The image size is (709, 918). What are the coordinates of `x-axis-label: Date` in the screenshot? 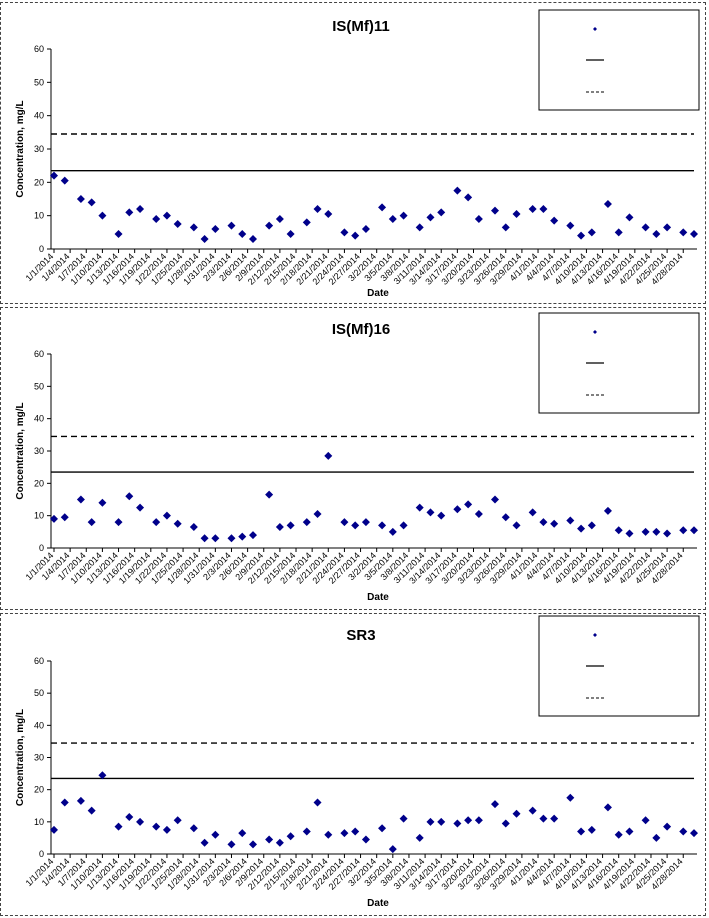 It's located at (378, 597).